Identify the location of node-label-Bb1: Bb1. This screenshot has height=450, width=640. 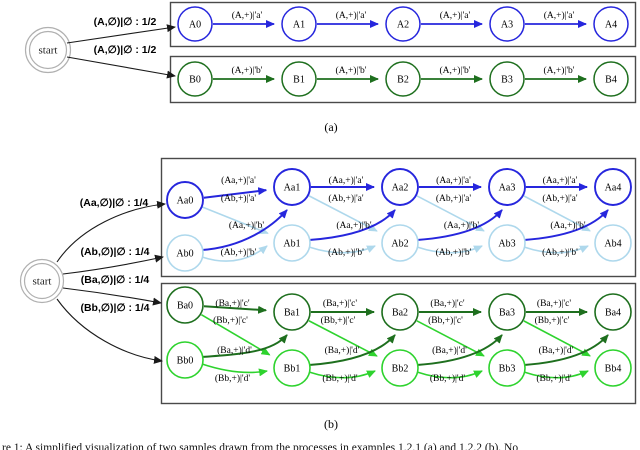
(292, 369).